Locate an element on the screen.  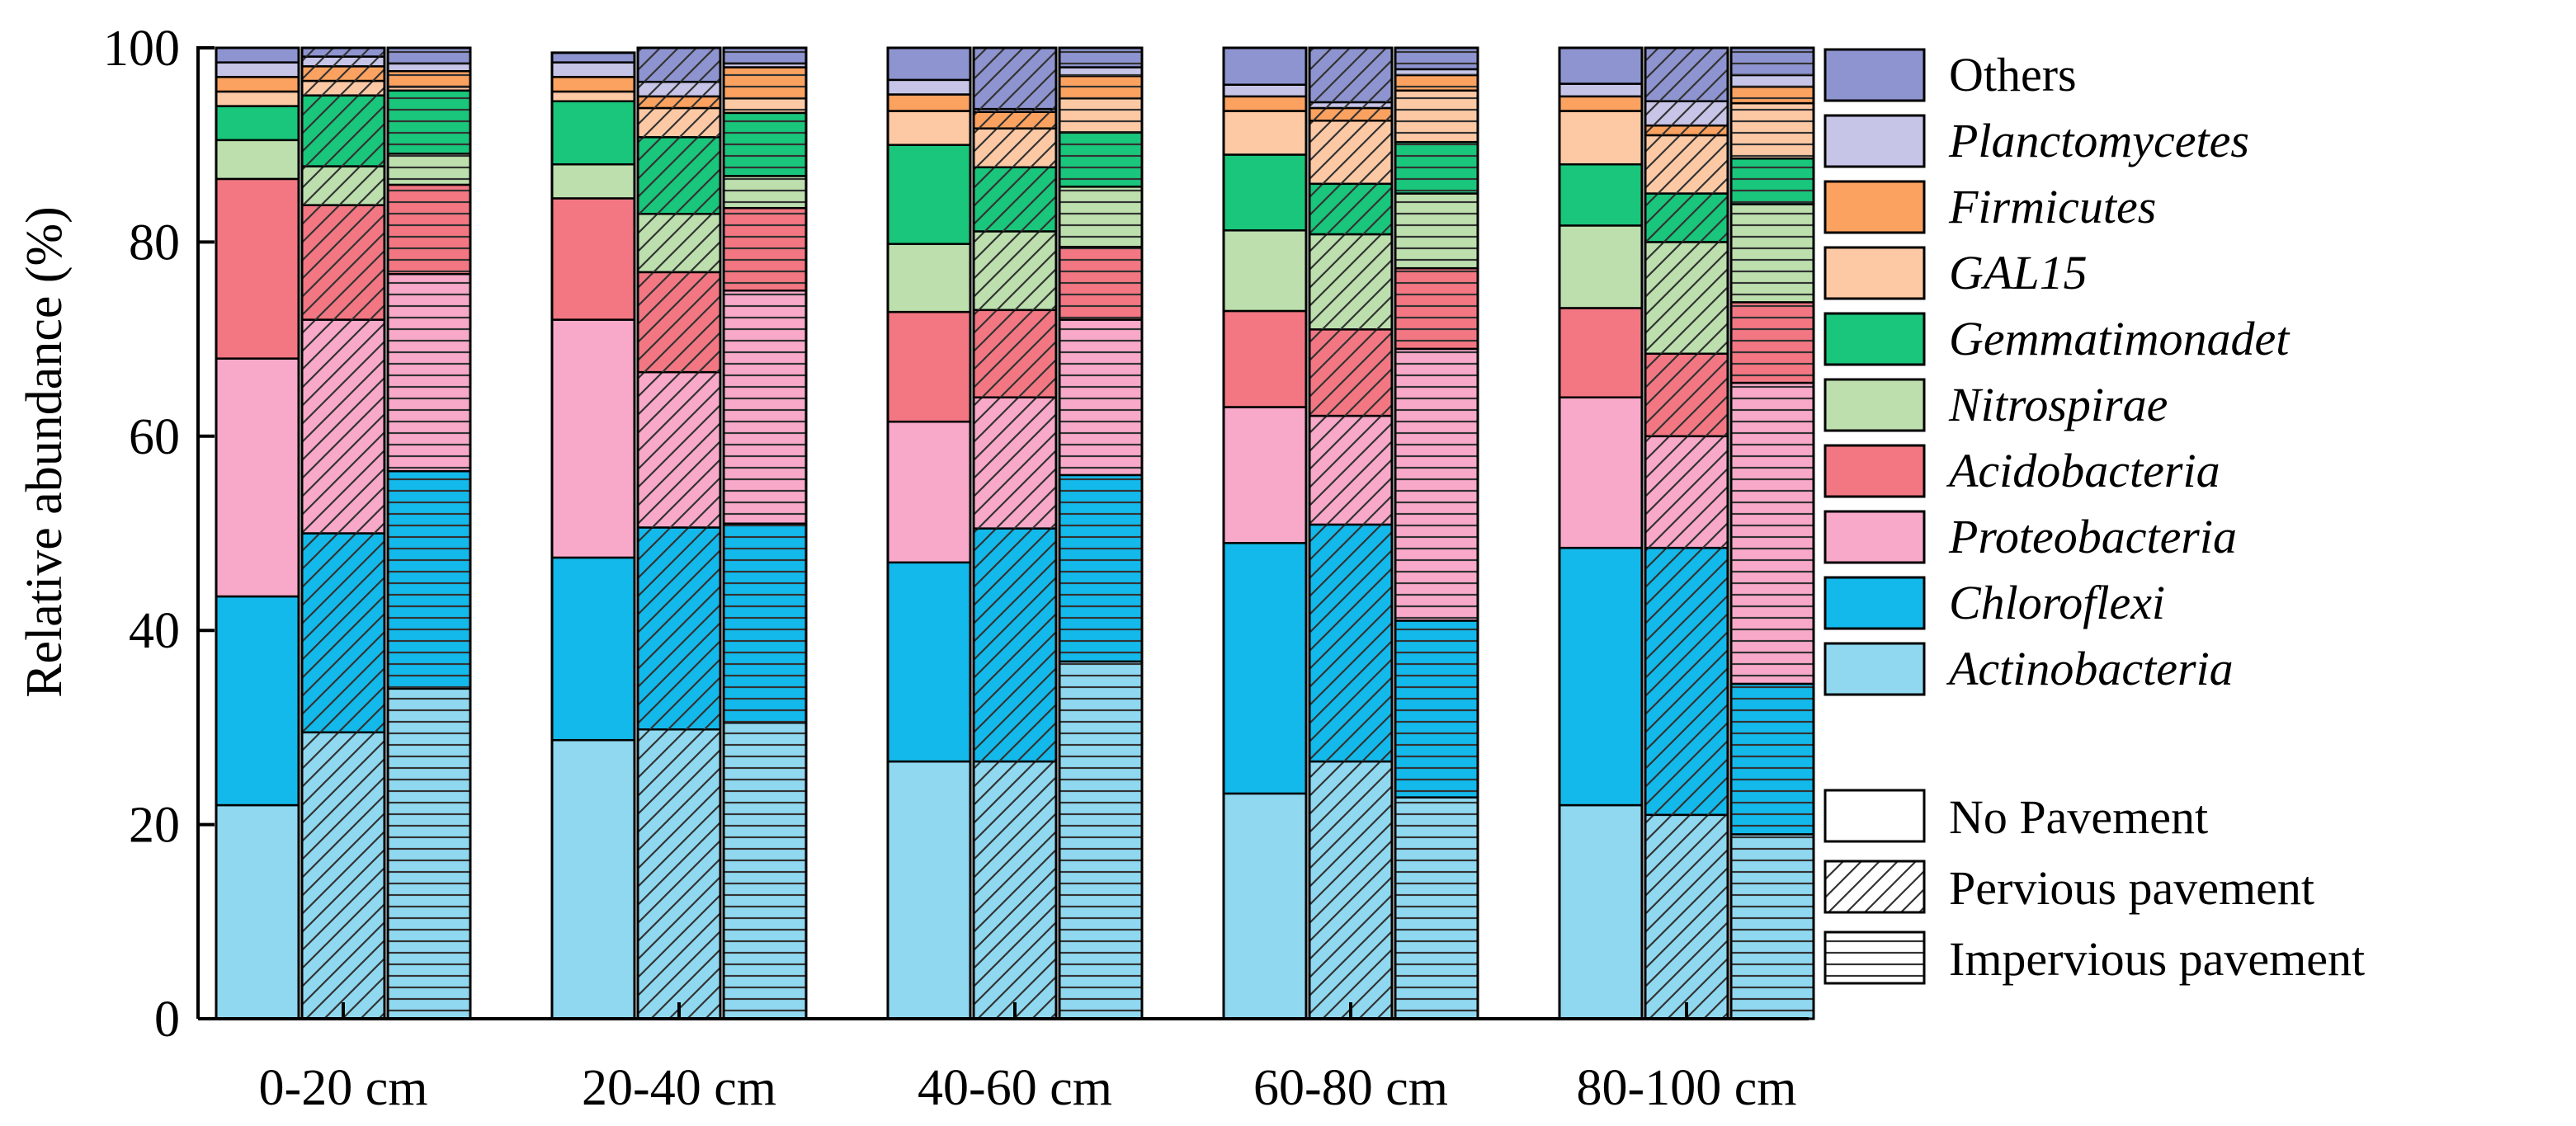
bar-0-20-cm-pervious-pavement-actinobacteria-hatch is located at coordinates (343, 875).